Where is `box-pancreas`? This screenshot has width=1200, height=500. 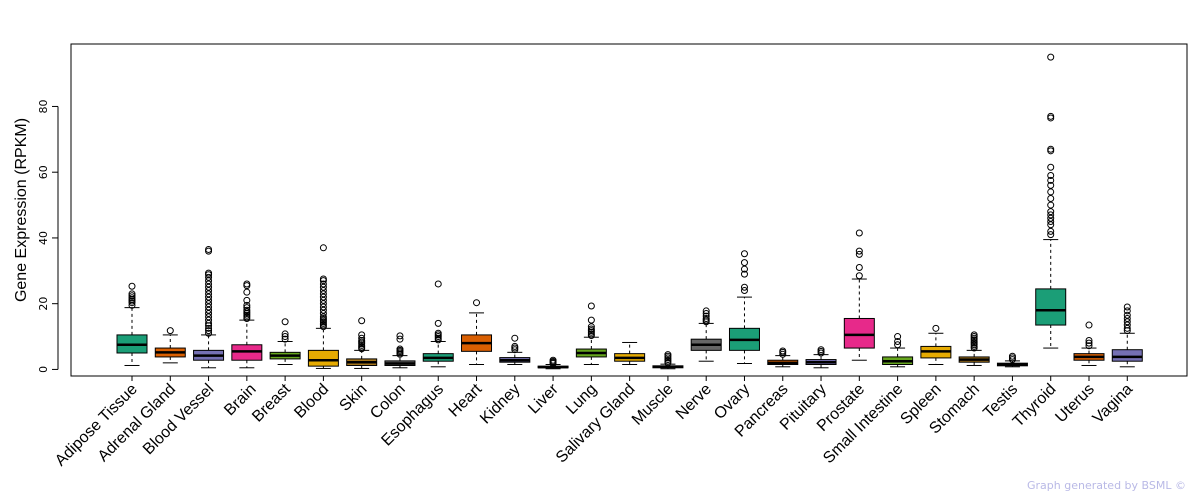 box-pancreas is located at coordinates (783, 357).